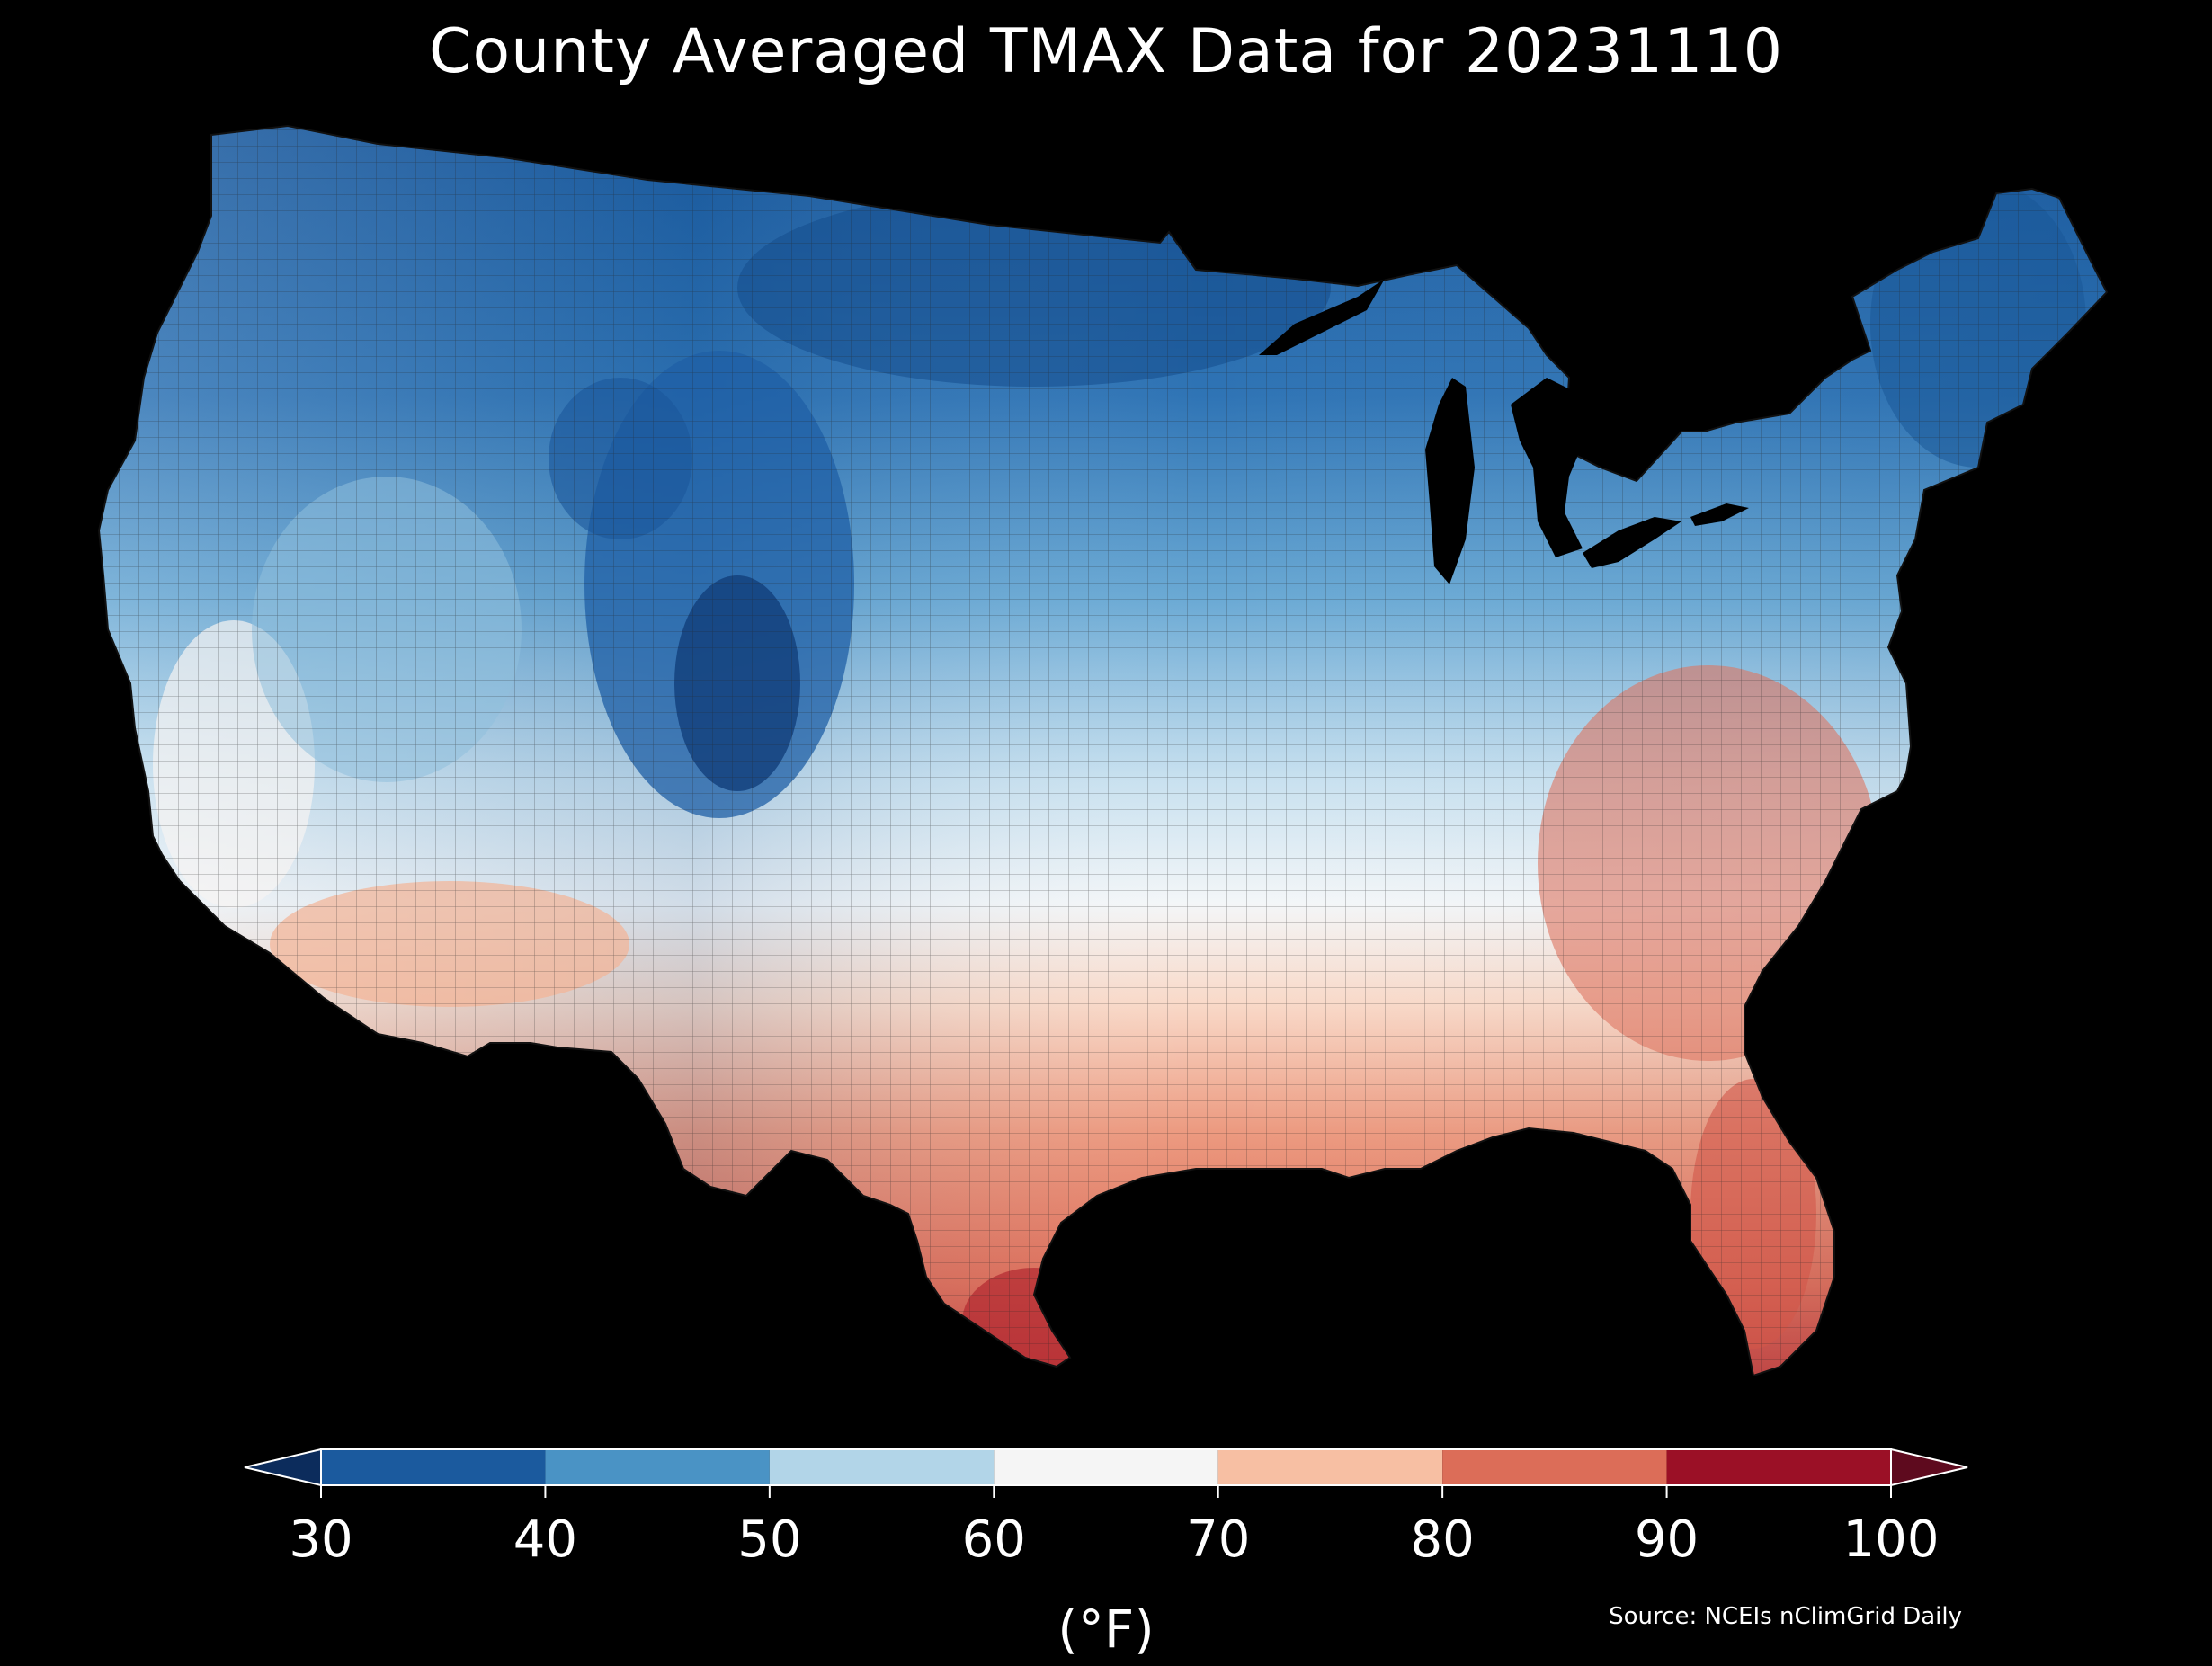 The image size is (2212, 1666). What do you see at coordinates (1504, 432) in the screenshot?
I see `great-lakes` at bounding box center [1504, 432].